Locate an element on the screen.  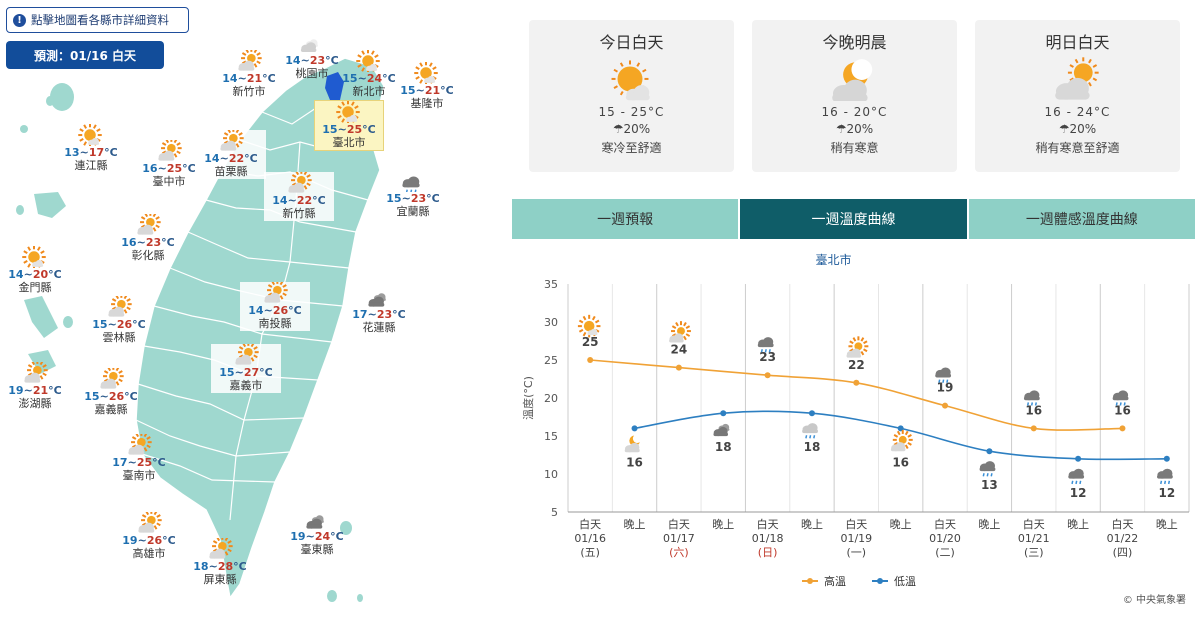
city-lienchiang: 13~17°C 連江縣 is located at coordinates (91, 148).